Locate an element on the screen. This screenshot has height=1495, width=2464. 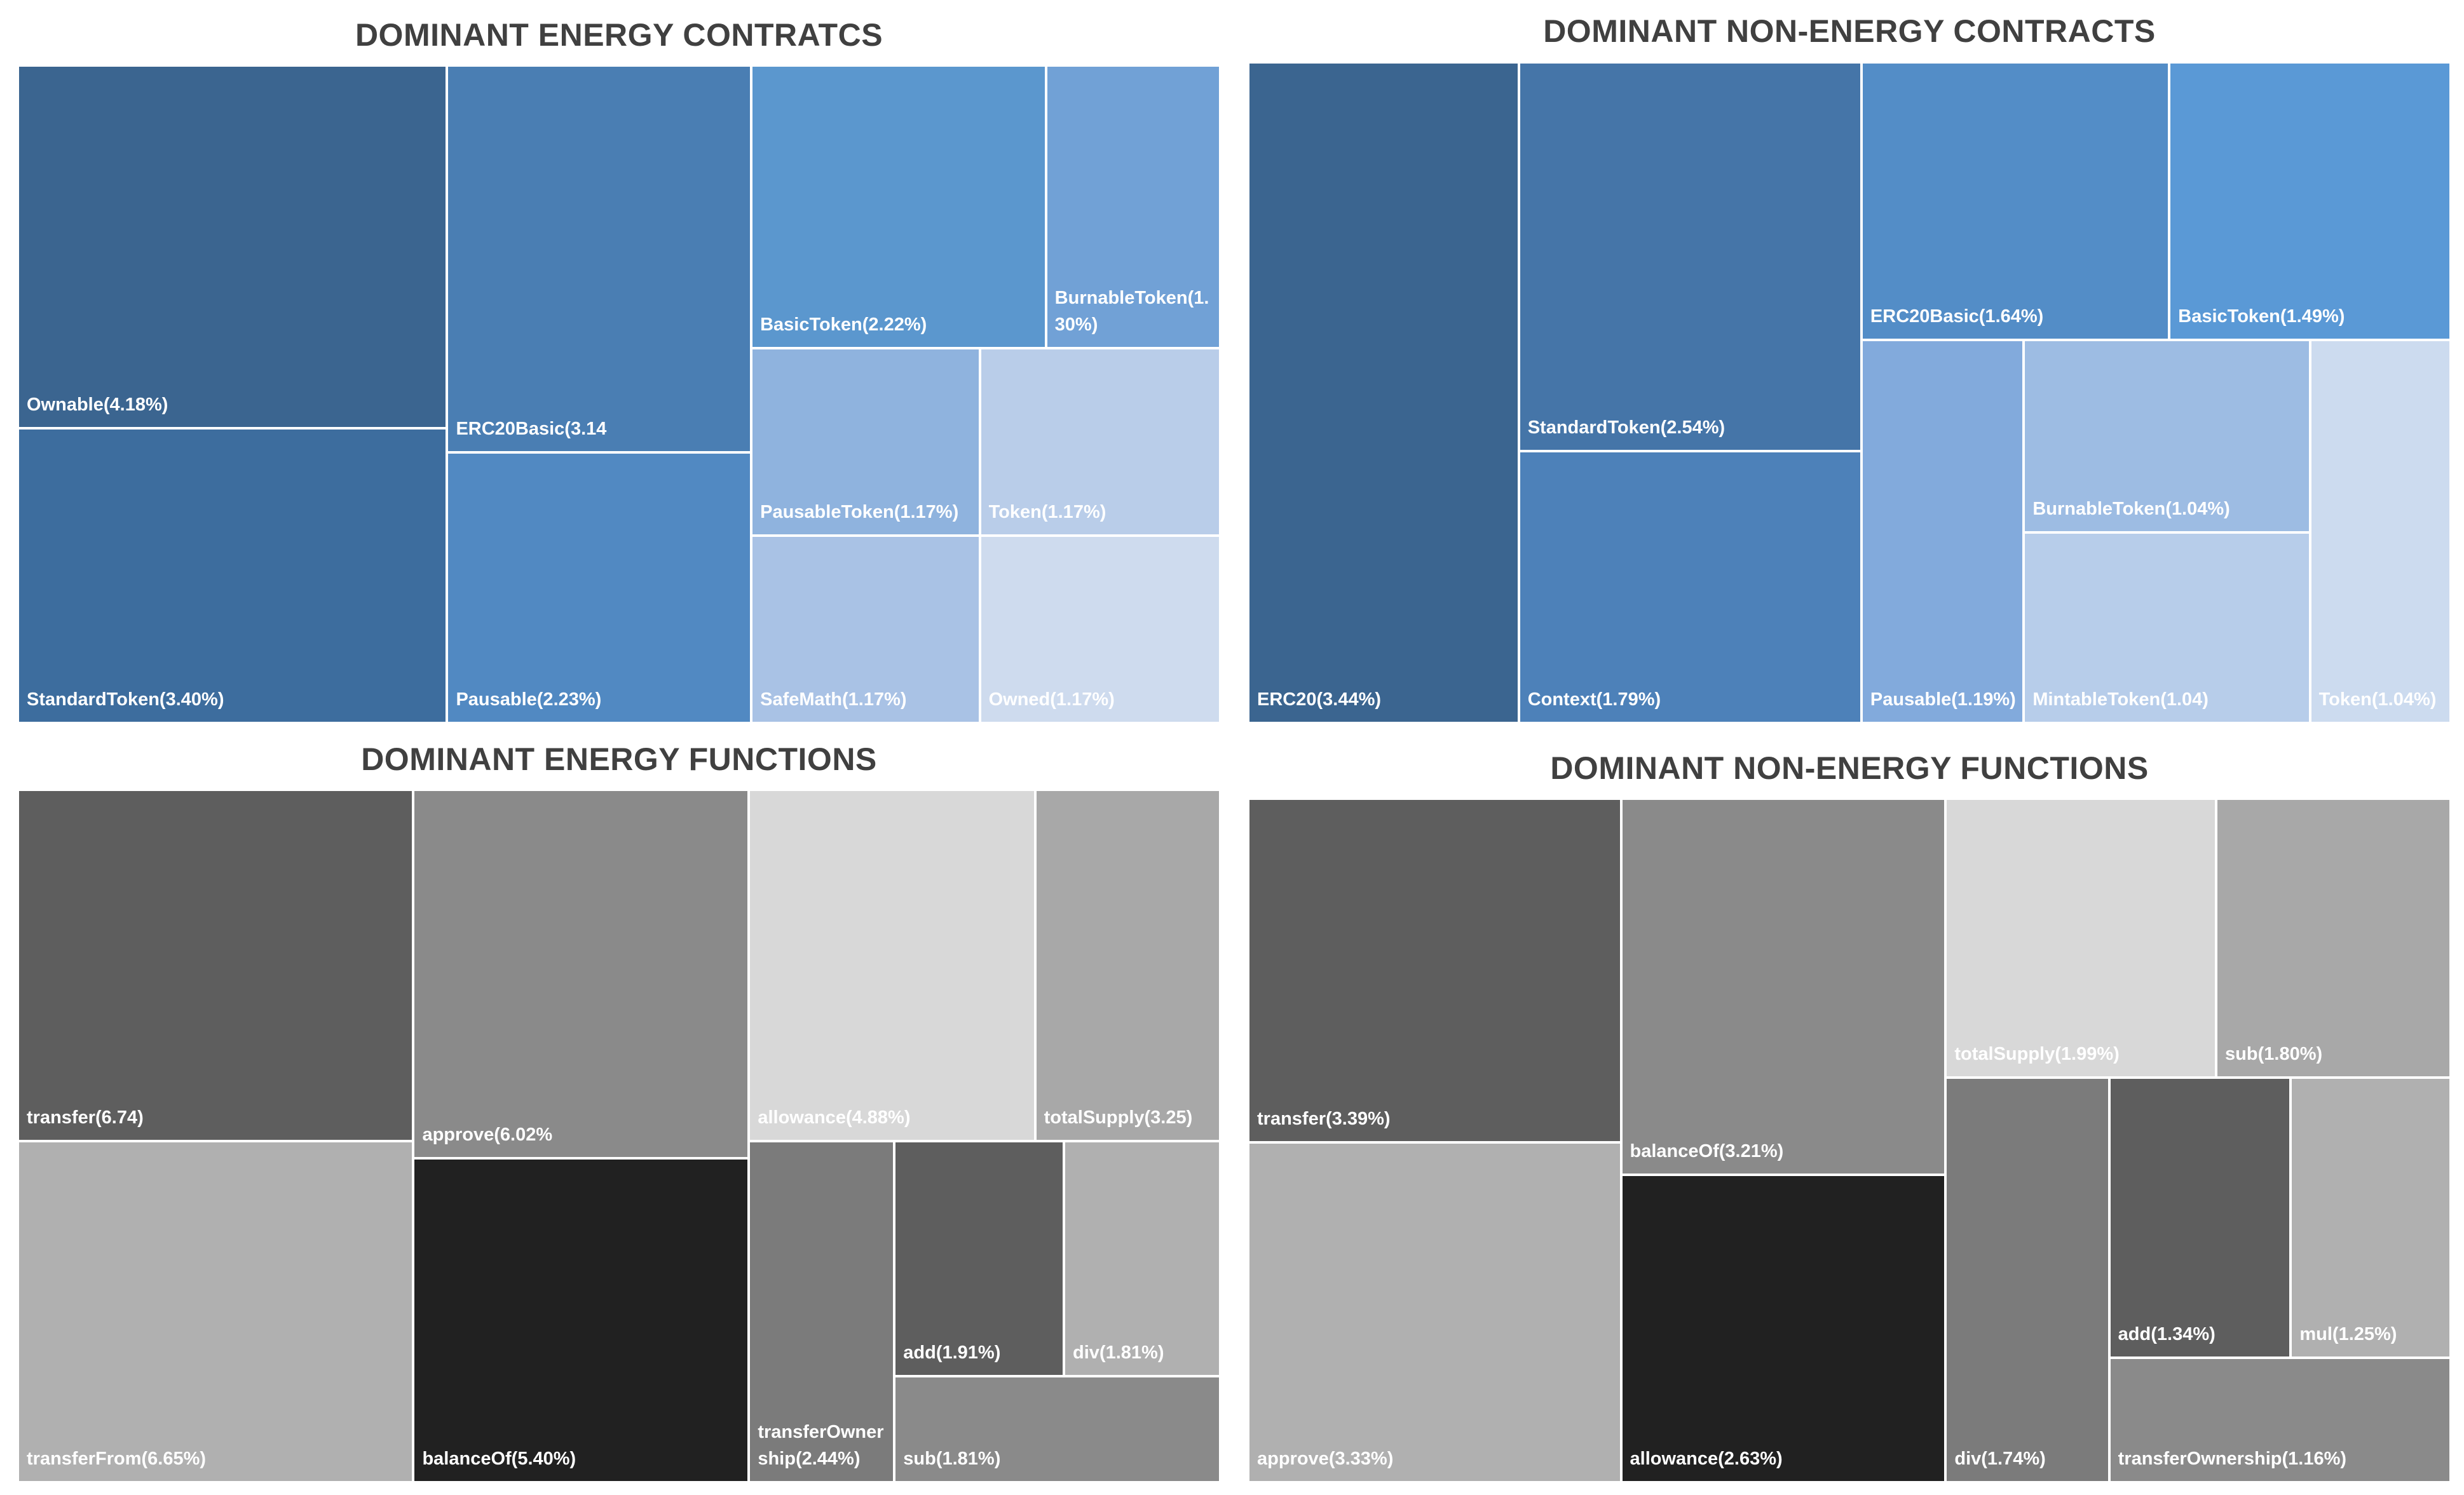
tile-label: BurnableToken(1.04%) is located at coordinates (2131, 510).